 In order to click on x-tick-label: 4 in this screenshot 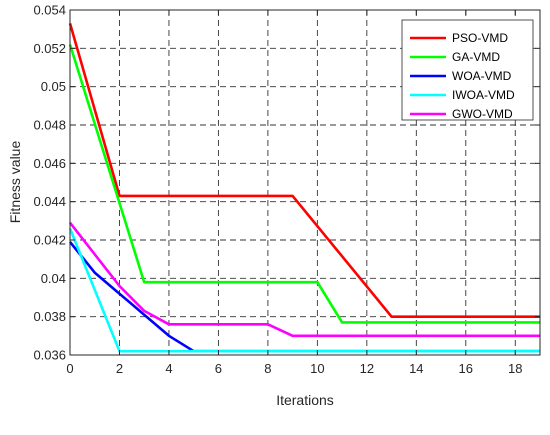, I will do `click(168, 368)`.